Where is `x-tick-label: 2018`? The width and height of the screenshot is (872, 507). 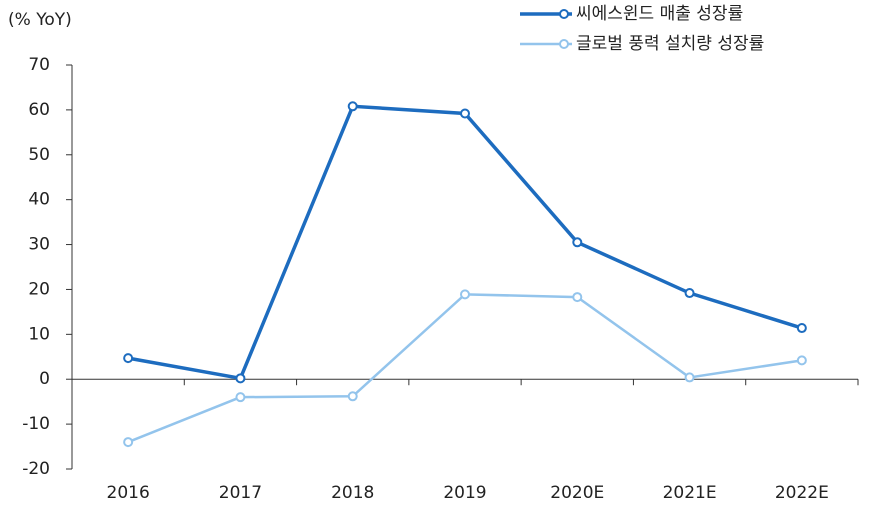 x-tick-label: 2018 is located at coordinates (352, 493).